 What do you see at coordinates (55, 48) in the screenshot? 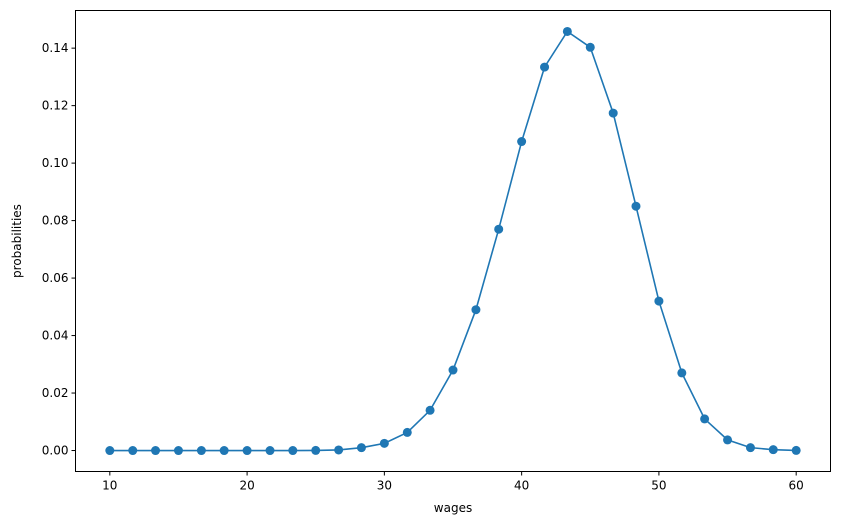
I see `y-tick-label: 0.14` at bounding box center [55, 48].